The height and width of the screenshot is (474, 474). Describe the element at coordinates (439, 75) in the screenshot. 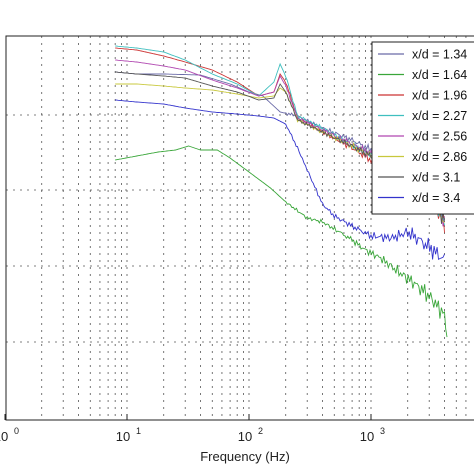

I see `legend-label: x/d = 1.64` at that location.